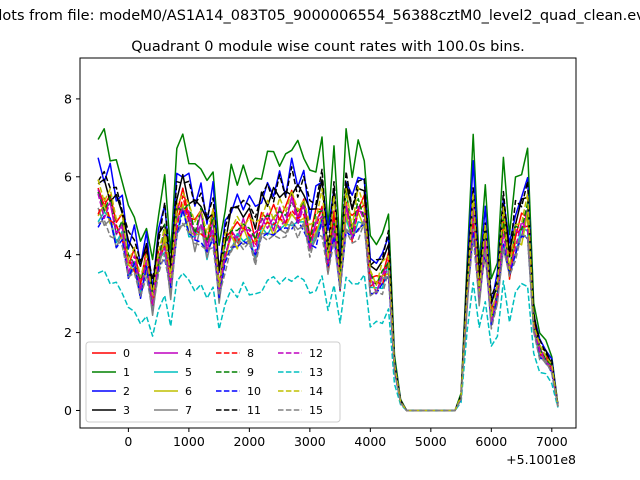 Image resolution: width=640 pixels, height=480 pixels. I want to click on legend-label-3: 3, so click(126, 410).